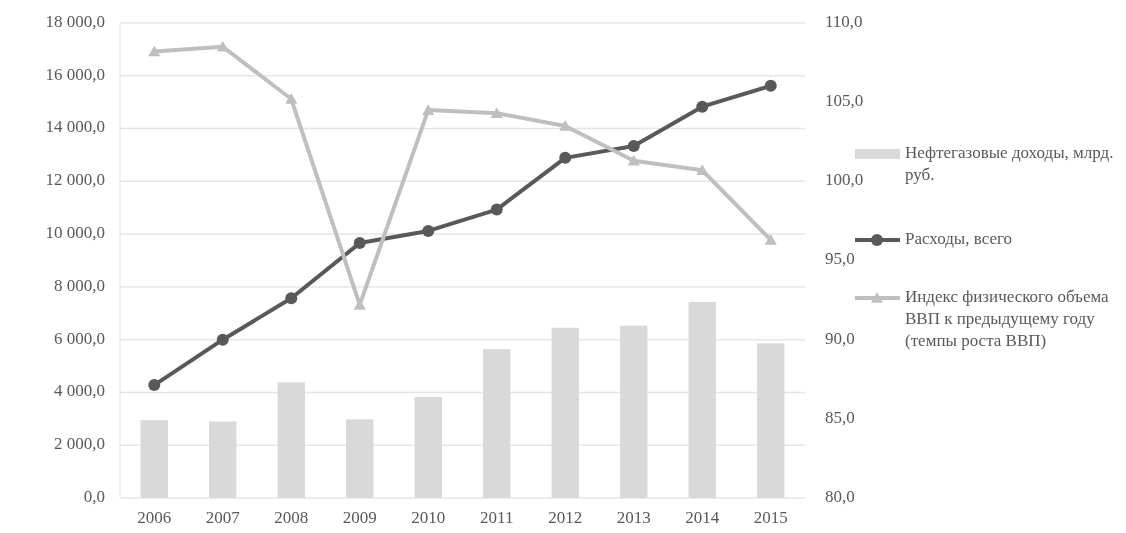  Describe the element at coordinates (223, 517) in the screenshot. I see `x-tick-label: 2007` at that location.